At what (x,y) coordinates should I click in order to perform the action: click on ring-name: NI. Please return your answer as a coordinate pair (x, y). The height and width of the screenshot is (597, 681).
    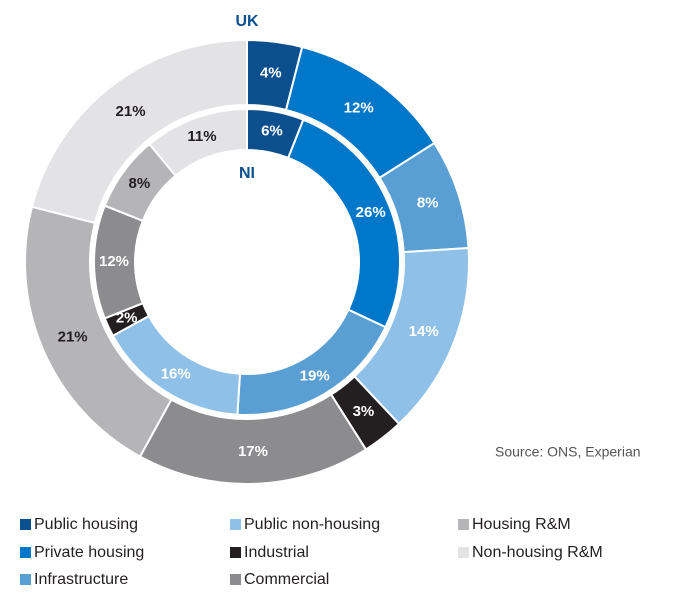
    Looking at the image, I should click on (247, 173).